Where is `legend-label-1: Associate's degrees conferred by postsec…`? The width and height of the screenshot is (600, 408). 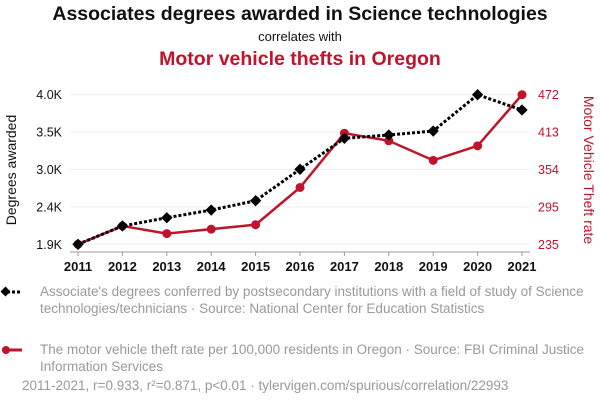
legend-label-1: Associate's degrees conferred by postsec… is located at coordinates (312, 300).